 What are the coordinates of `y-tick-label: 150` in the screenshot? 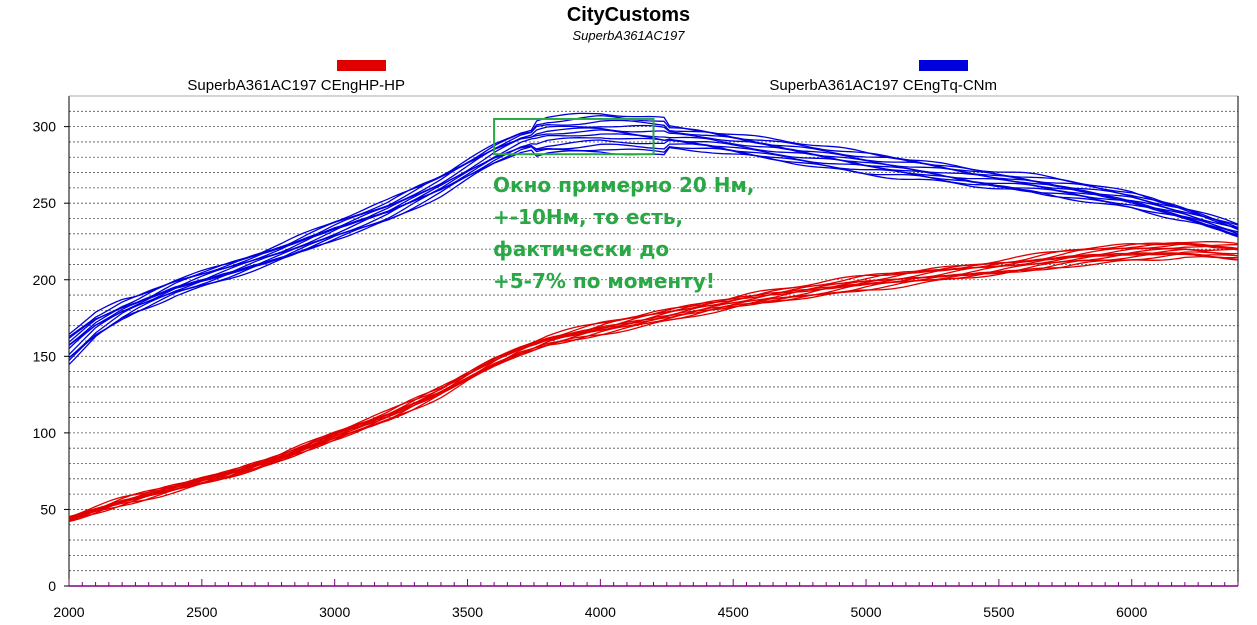 It's located at (45, 356).